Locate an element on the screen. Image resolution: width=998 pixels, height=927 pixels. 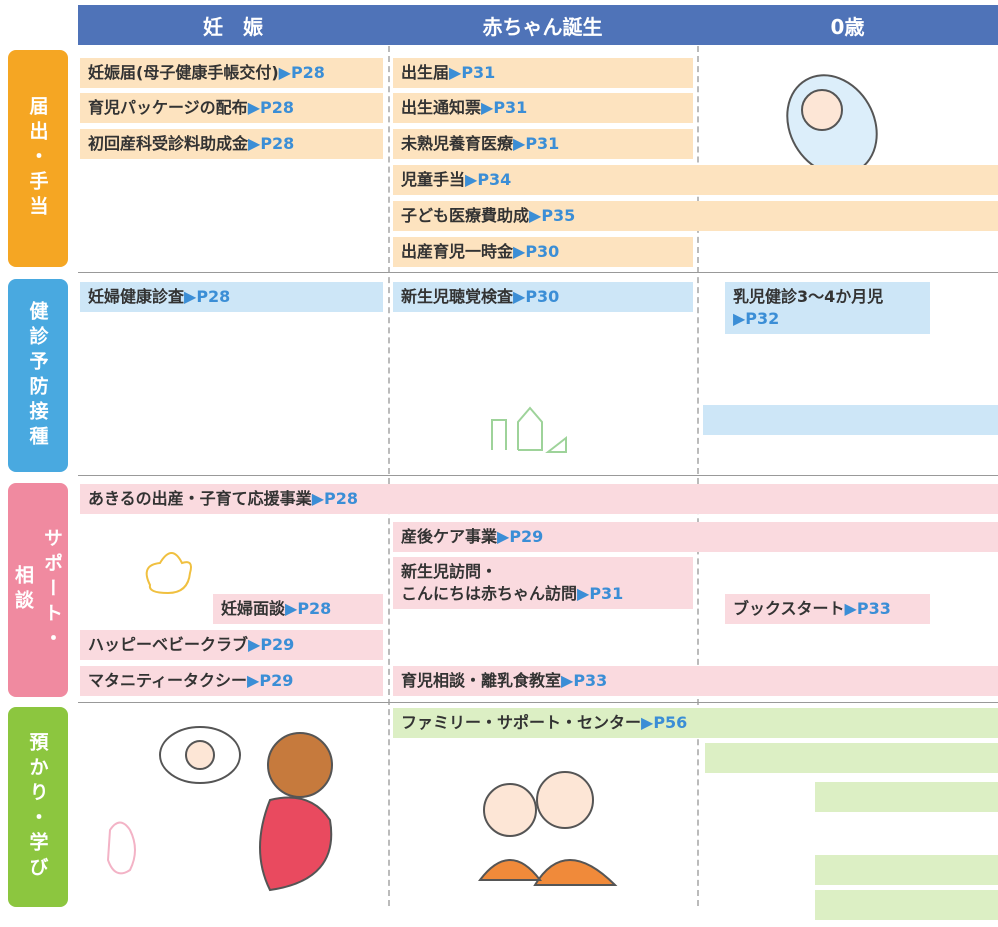
tab-label: サポート・ is located at coordinates (52, 590).